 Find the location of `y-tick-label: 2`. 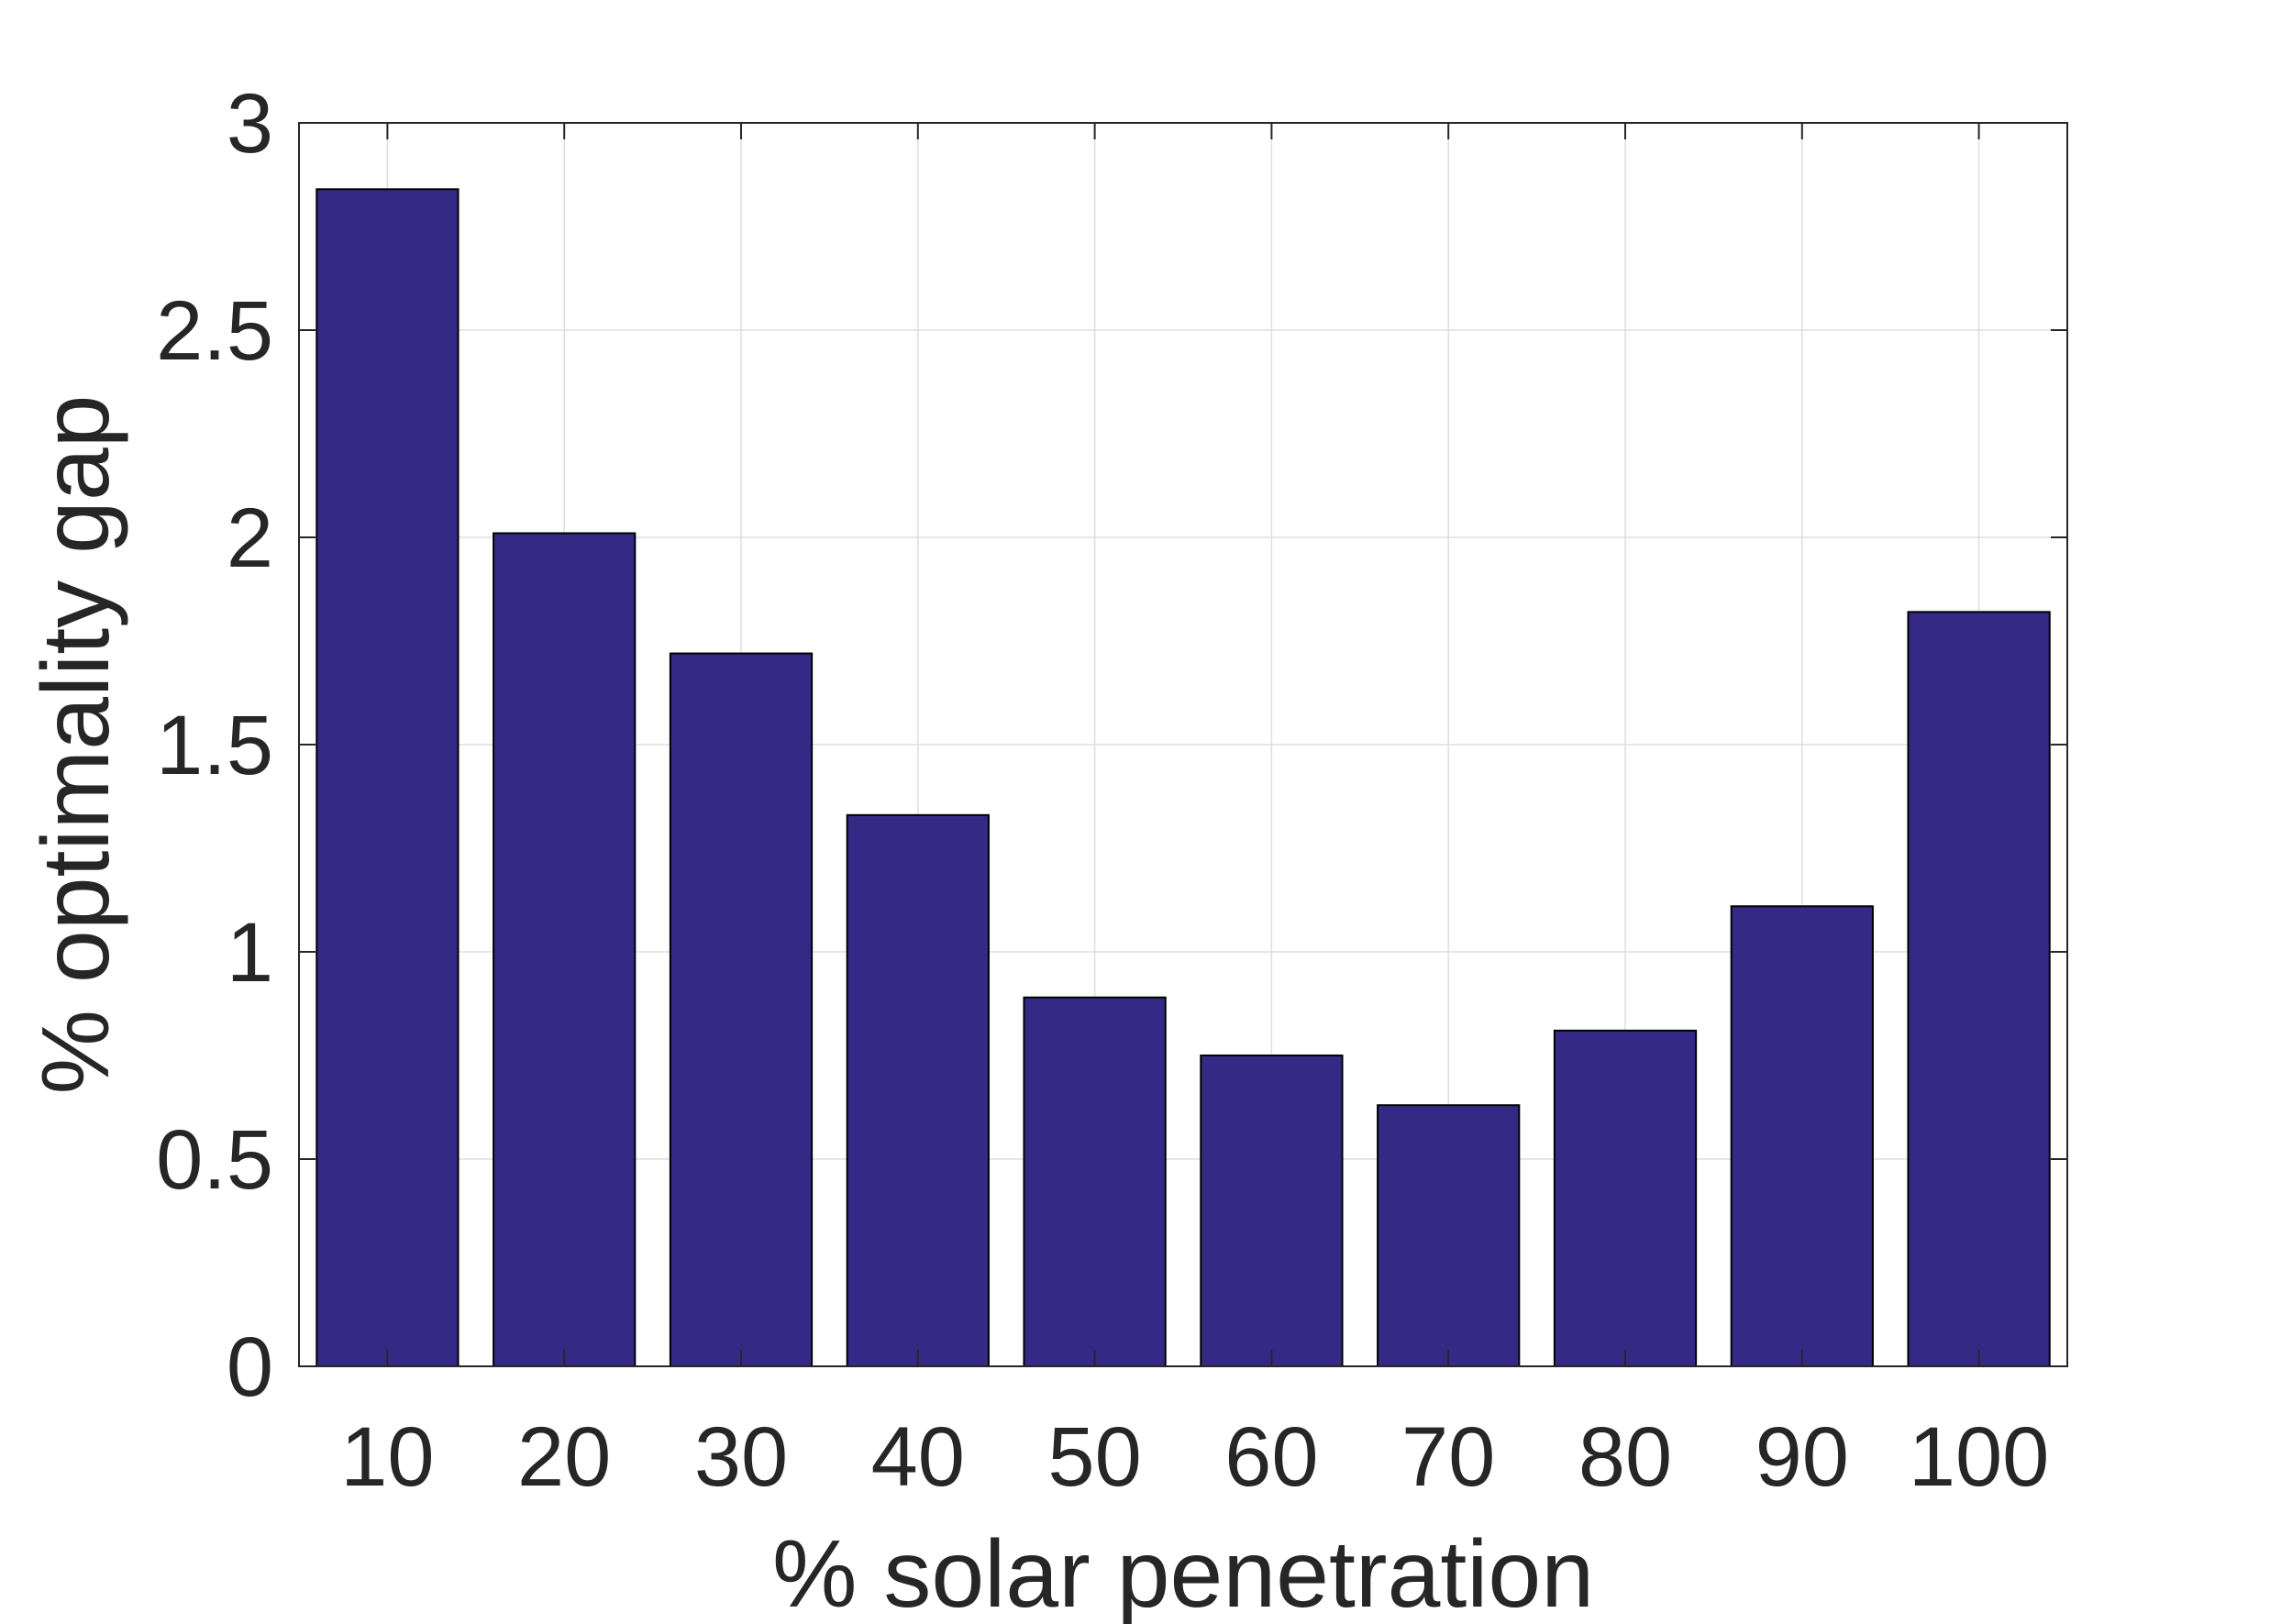

y-tick-label: 2 is located at coordinates (250, 538).